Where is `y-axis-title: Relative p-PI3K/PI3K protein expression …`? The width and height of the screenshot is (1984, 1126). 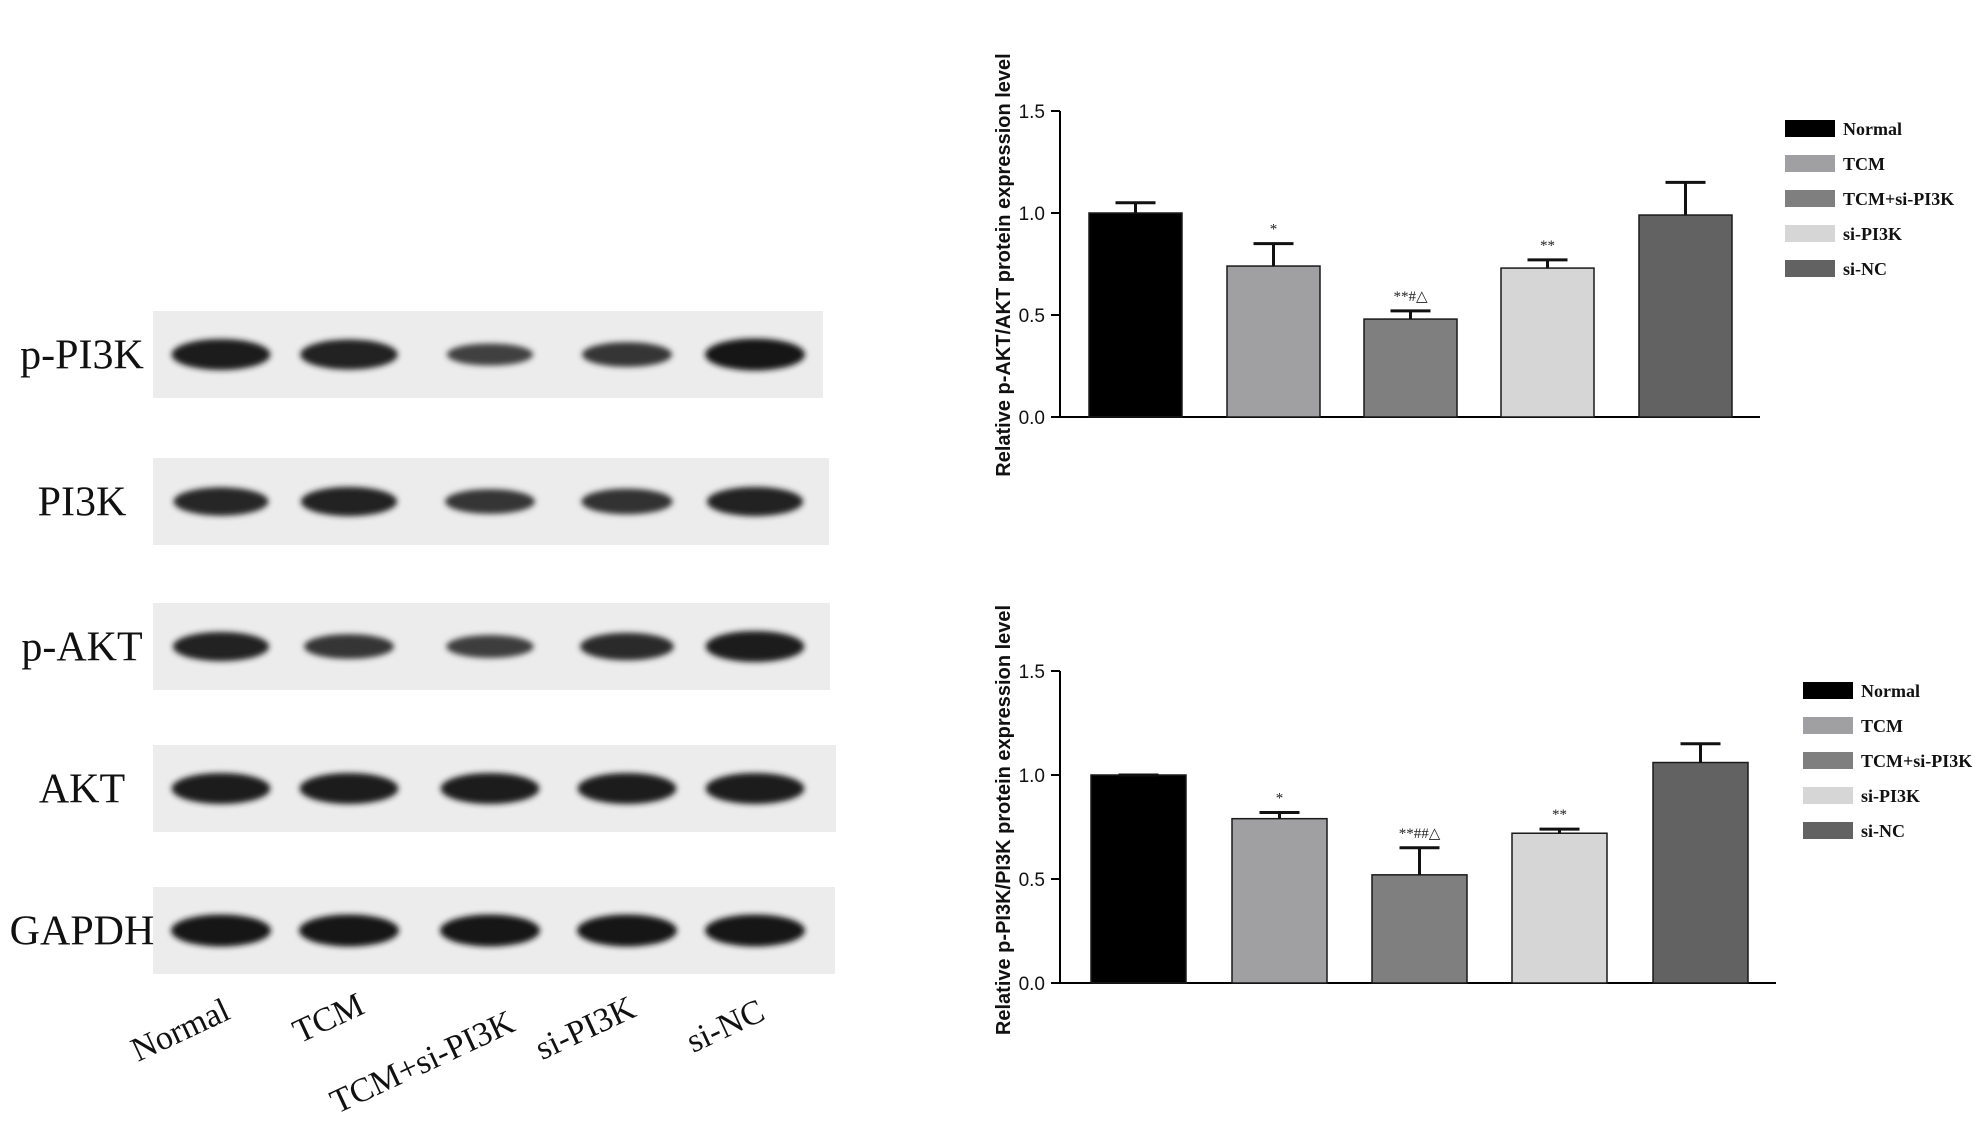 y-axis-title: Relative p-PI3K/PI3K protein expression … is located at coordinates (1004, 820).